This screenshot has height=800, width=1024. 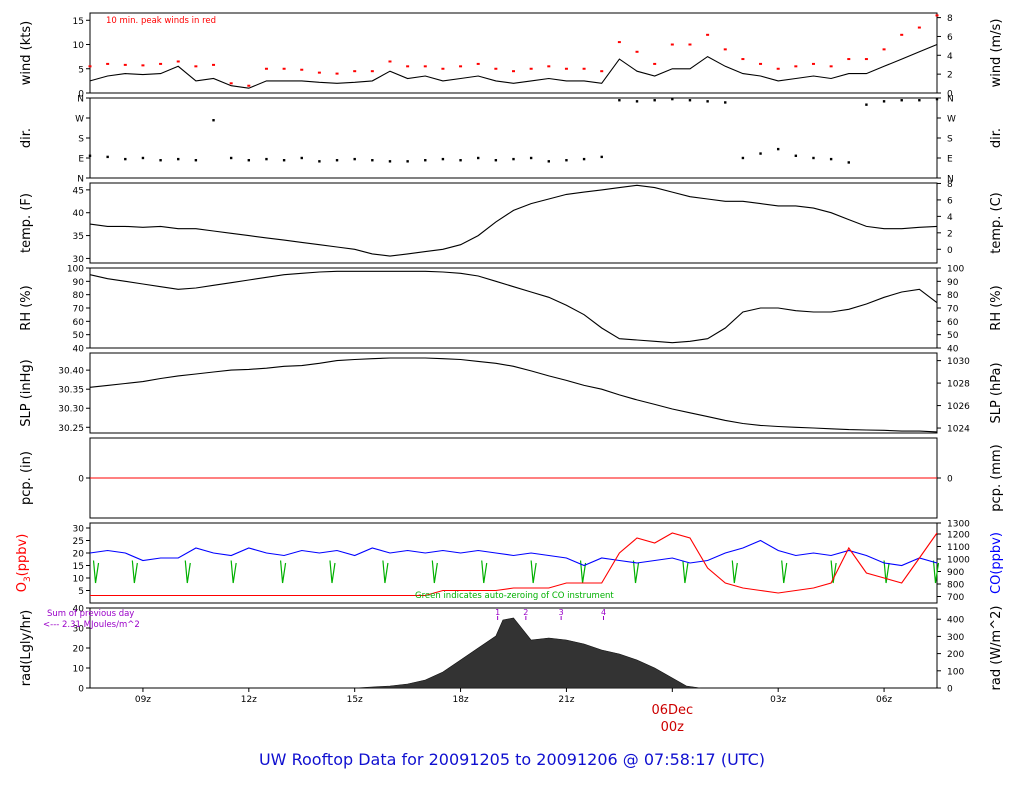 I want to click on right-tick-label-o3co: 700, so click(x=955, y=598).